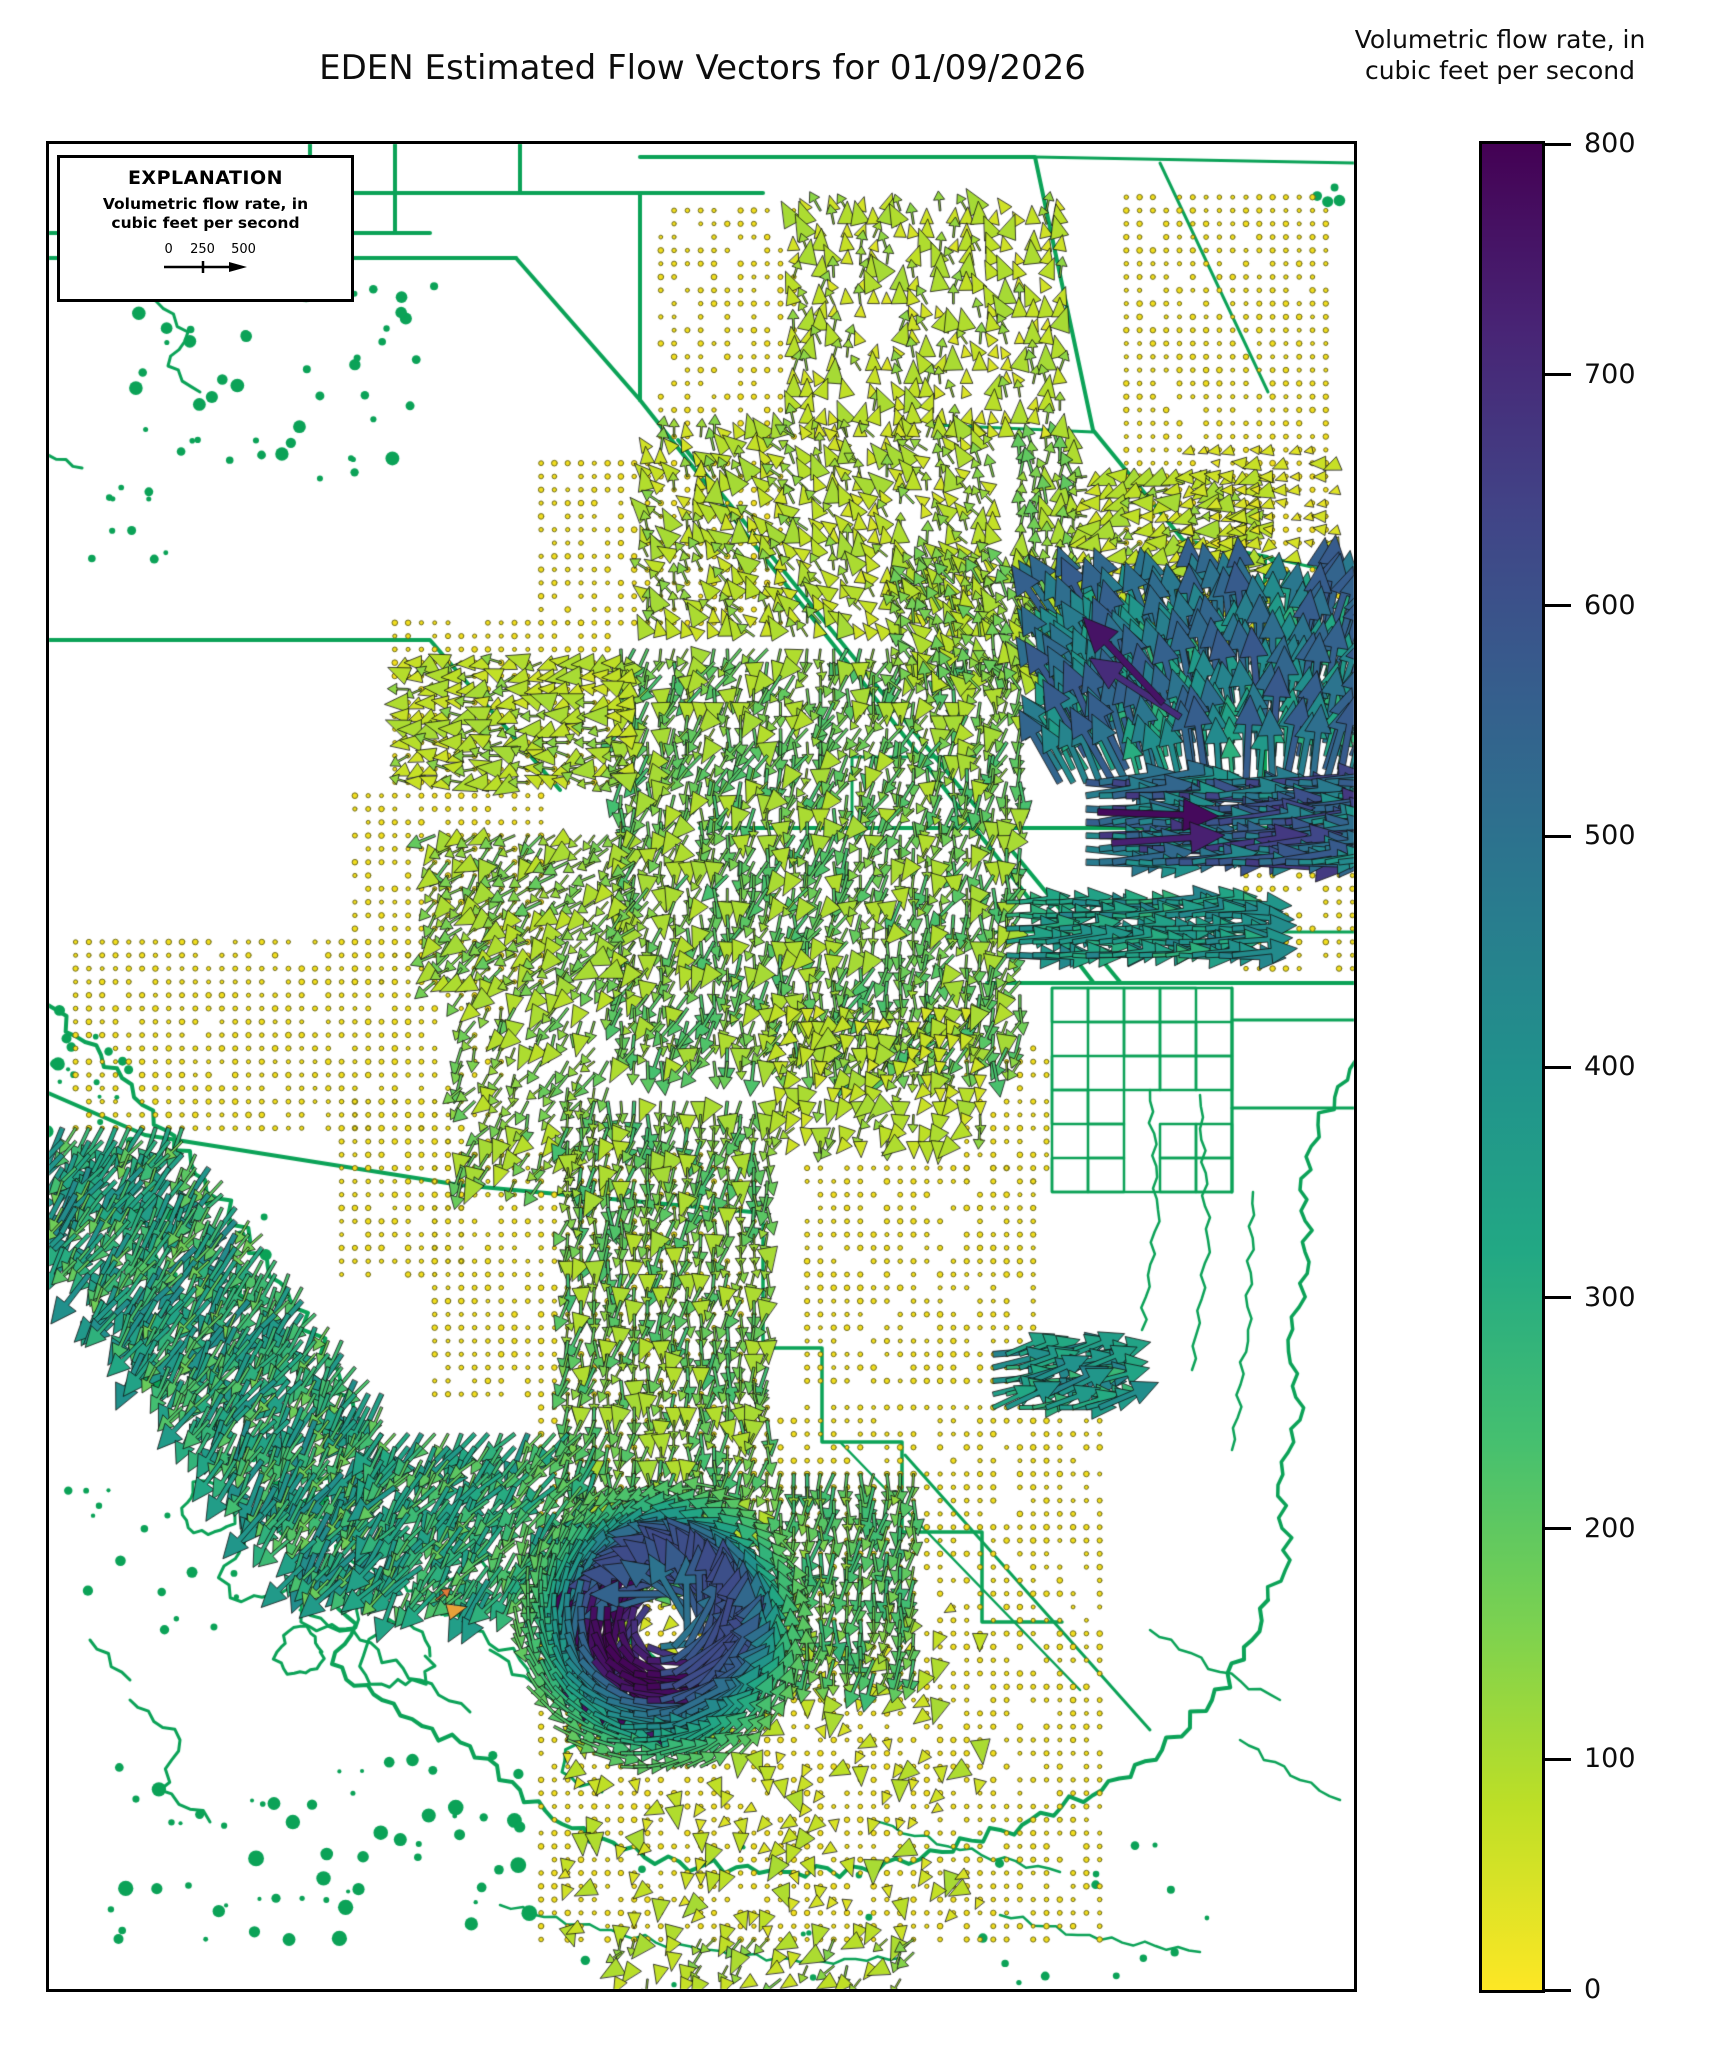 This screenshot has width=1724, height=2061. I want to click on scale-bar: 0 250 500, so click(209, 258).